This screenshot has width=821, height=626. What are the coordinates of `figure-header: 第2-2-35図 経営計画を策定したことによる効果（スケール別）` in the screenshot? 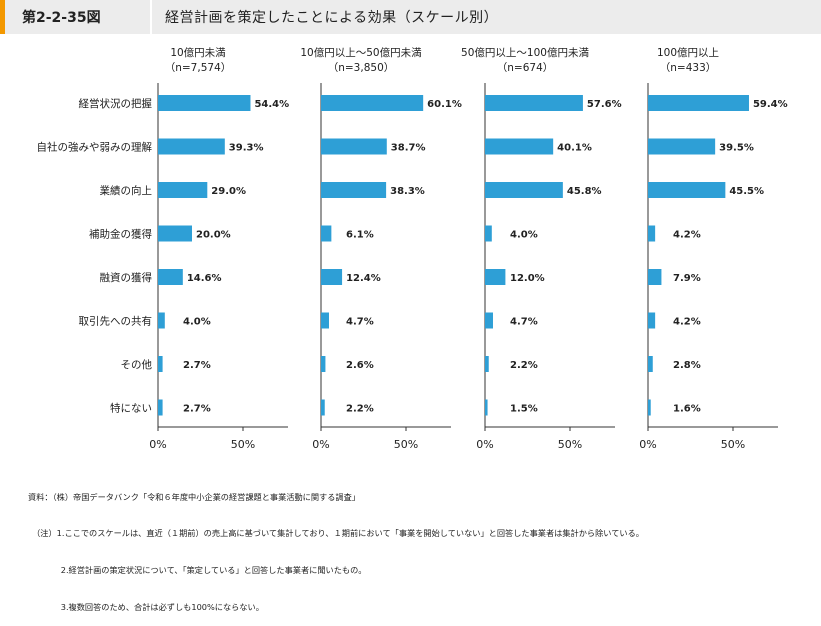 It's located at (410, 17).